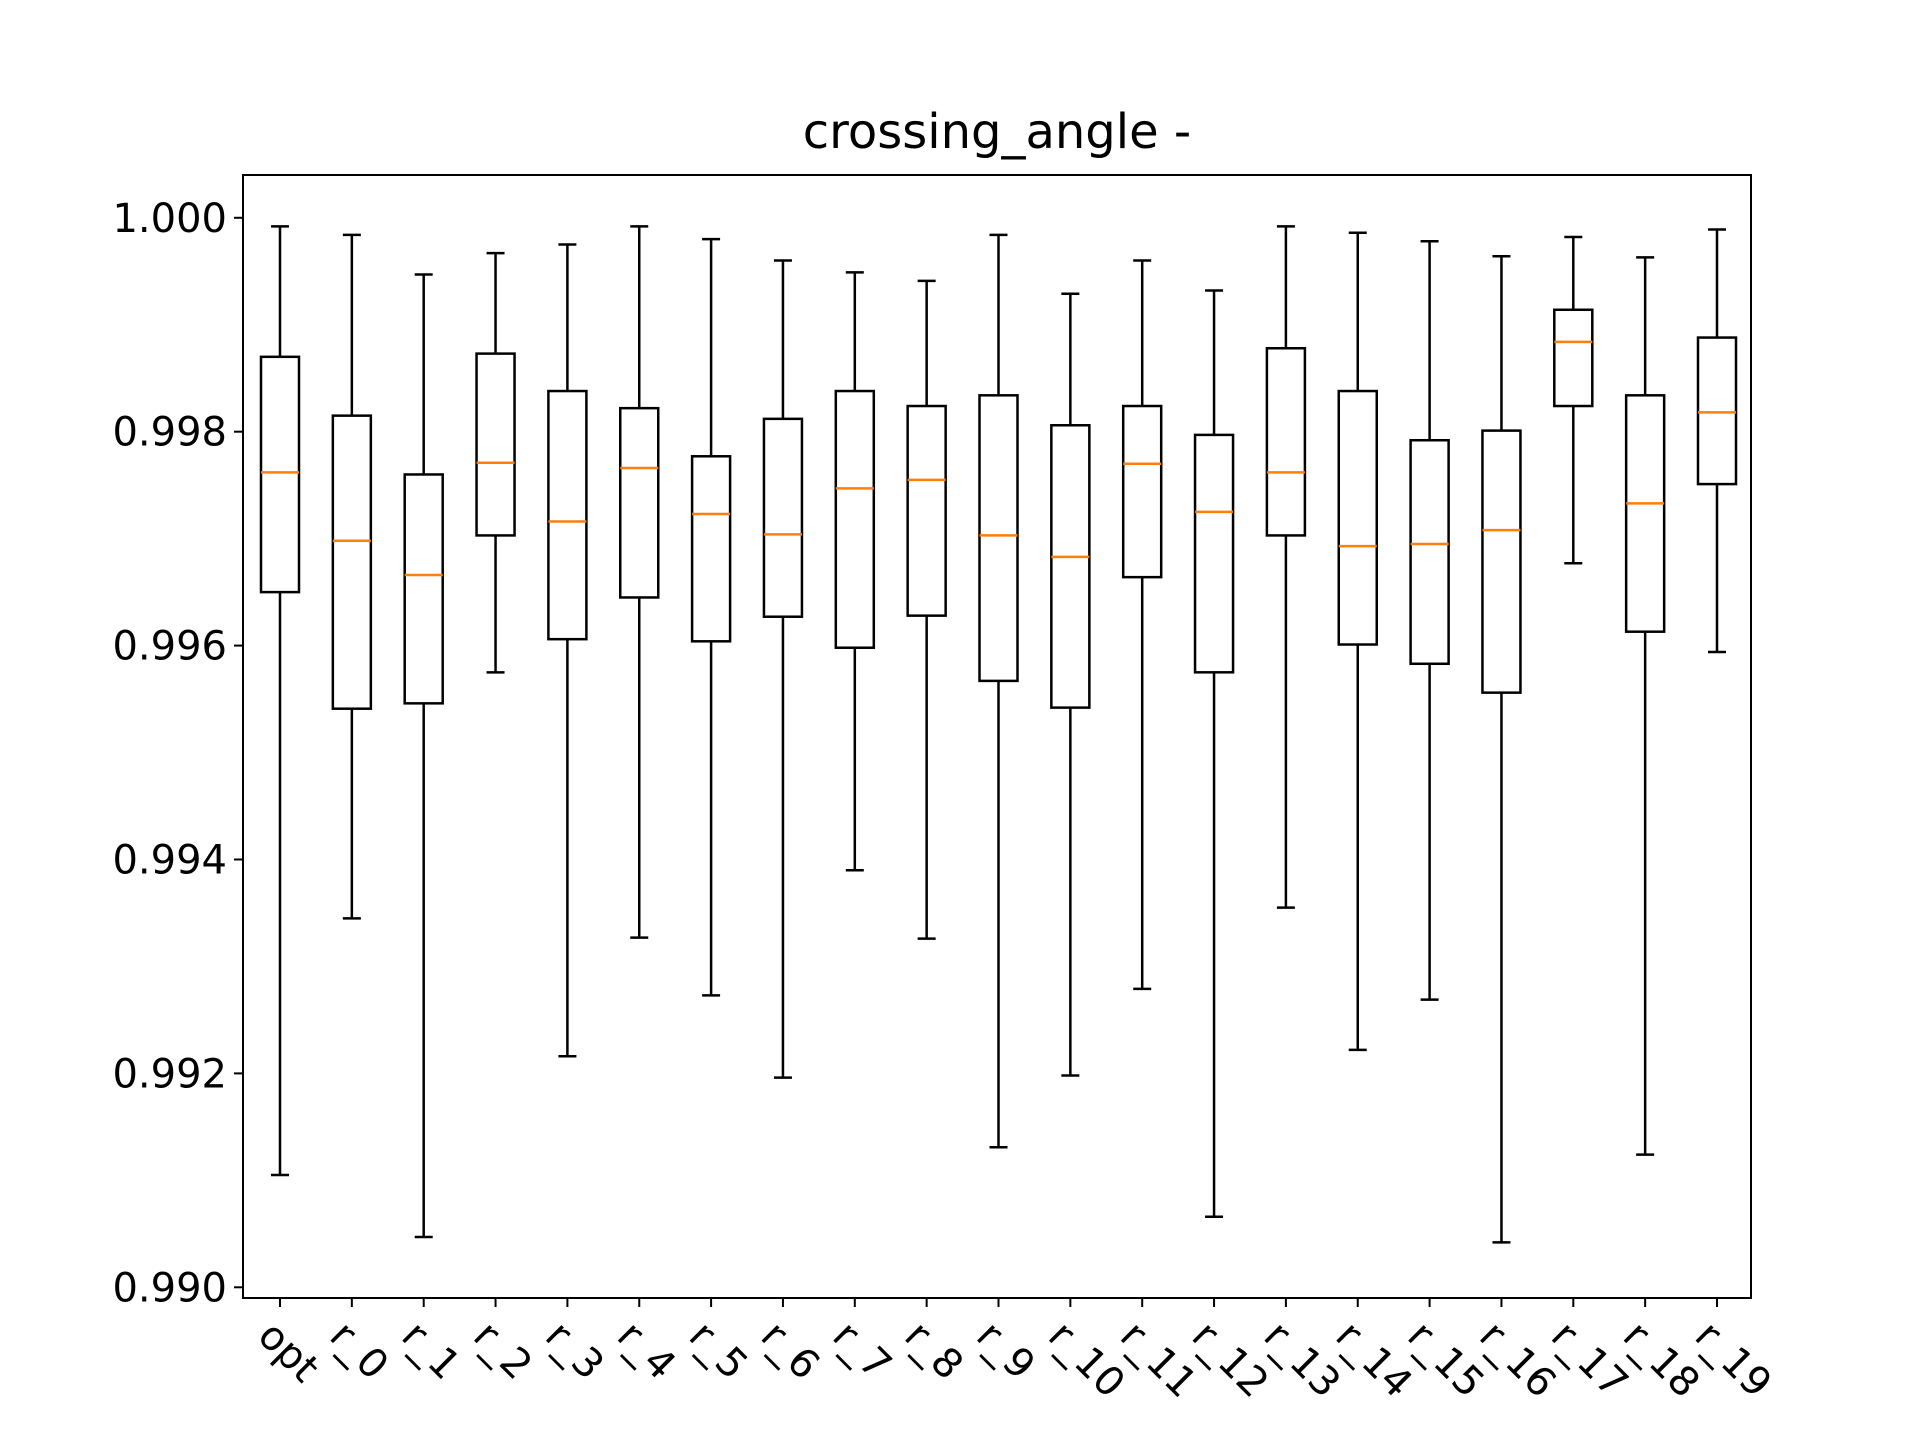 This screenshot has width=1920, height=1440. I want to click on y-axis: 0.990 0.992 0.994 0.996 0.998 1.000, so click(177, 753).